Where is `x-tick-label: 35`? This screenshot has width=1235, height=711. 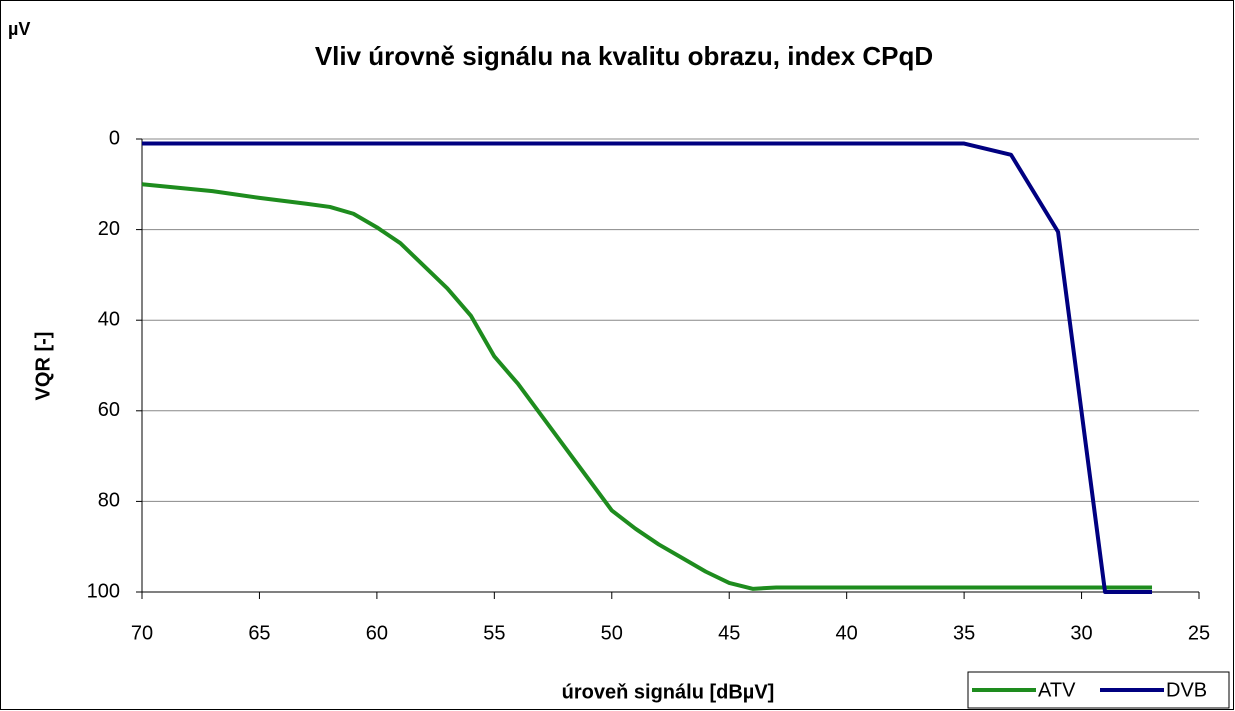 x-tick-label: 35 is located at coordinates (964, 633).